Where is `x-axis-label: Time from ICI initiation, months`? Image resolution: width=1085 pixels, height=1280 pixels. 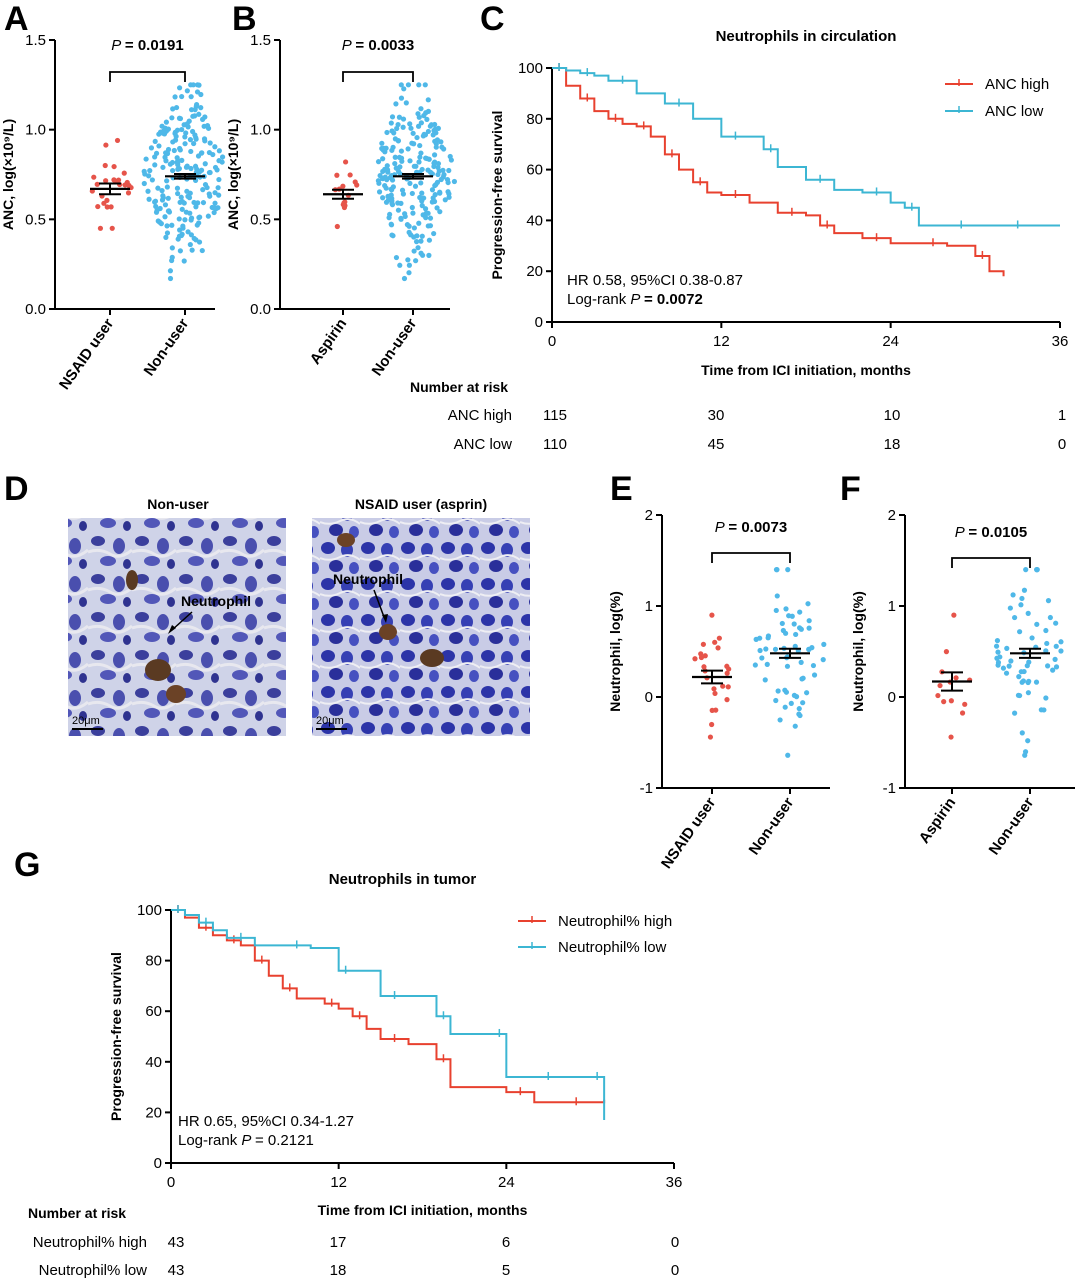
x-axis-label: Time from ICI initiation, months is located at coordinates (423, 1210).